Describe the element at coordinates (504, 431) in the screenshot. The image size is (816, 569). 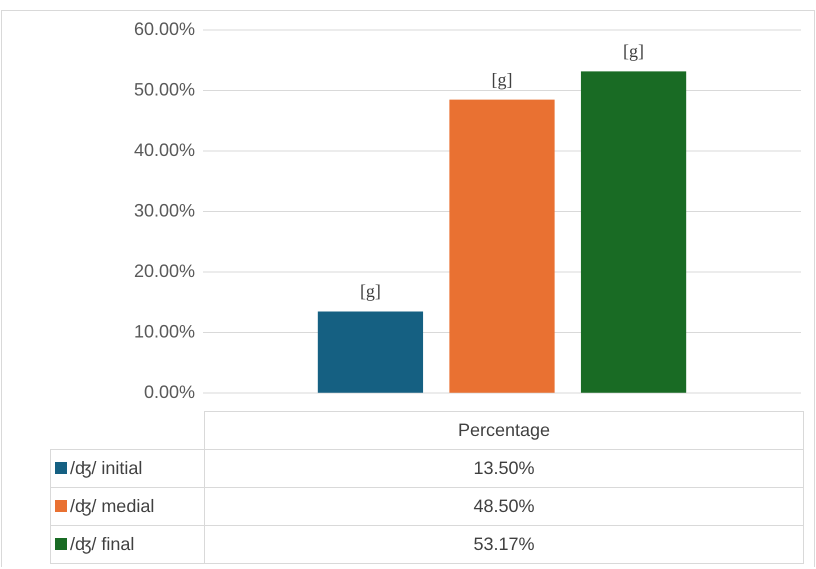
I see `x-tick-label: Percentage` at that location.